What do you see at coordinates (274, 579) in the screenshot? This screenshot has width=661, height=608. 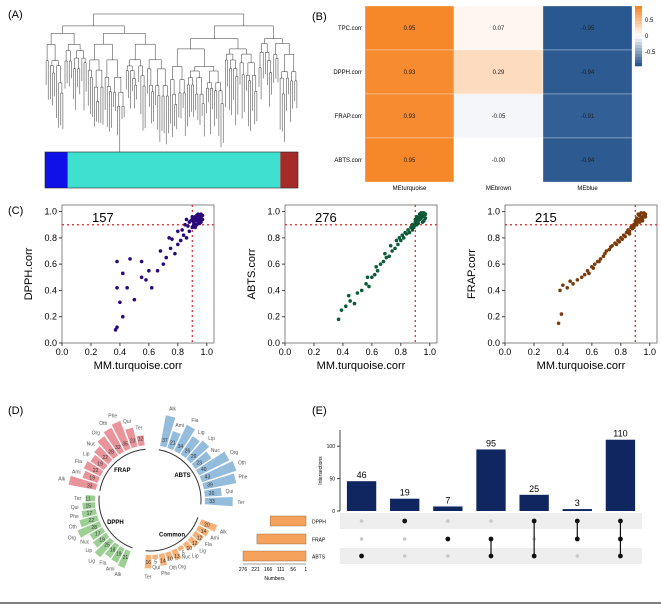 I see `set-size-axis-title: Numbers` at bounding box center [274, 579].